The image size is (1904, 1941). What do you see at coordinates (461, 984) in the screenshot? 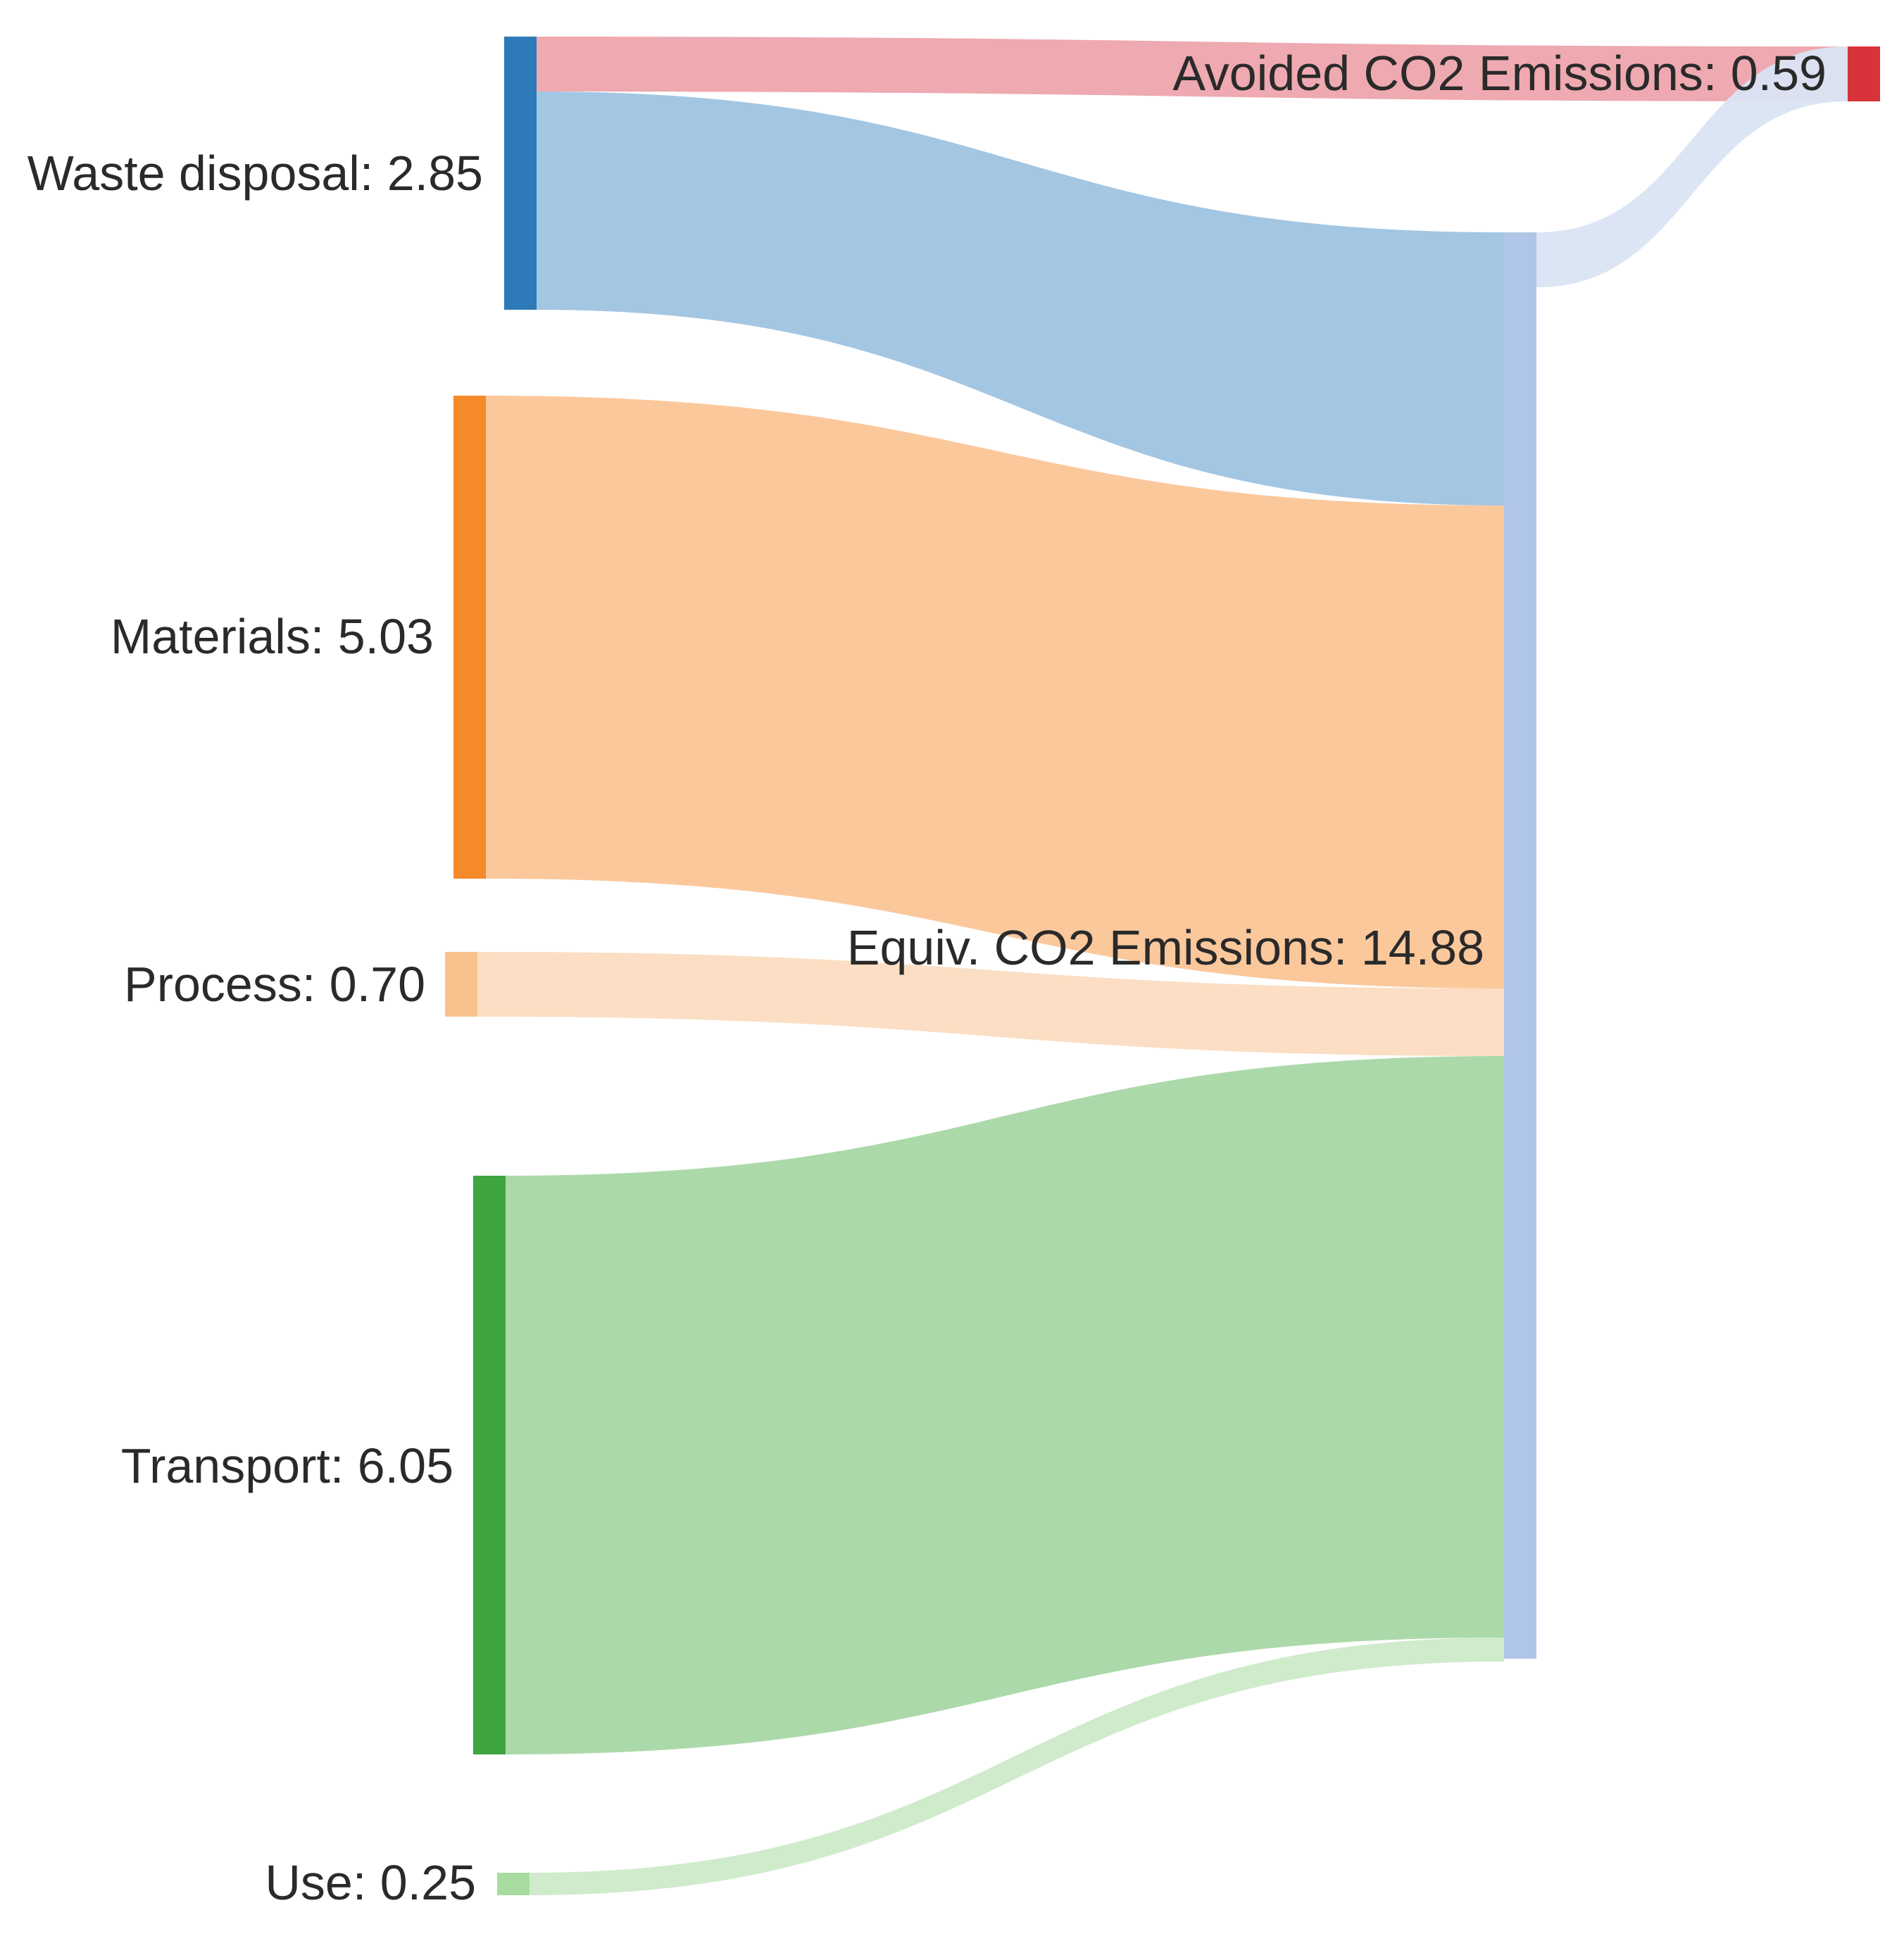
I see `sankey-node-process` at bounding box center [461, 984].